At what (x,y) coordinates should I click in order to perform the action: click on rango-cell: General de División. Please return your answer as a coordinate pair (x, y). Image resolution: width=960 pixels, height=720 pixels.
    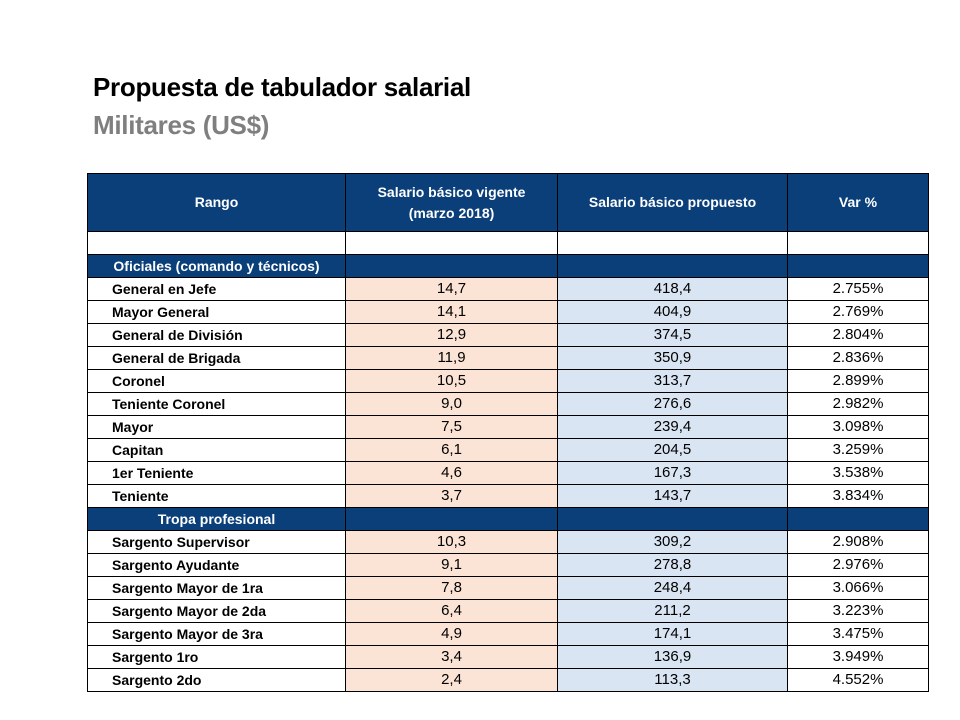
    Looking at the image, I should click on (216, 335).